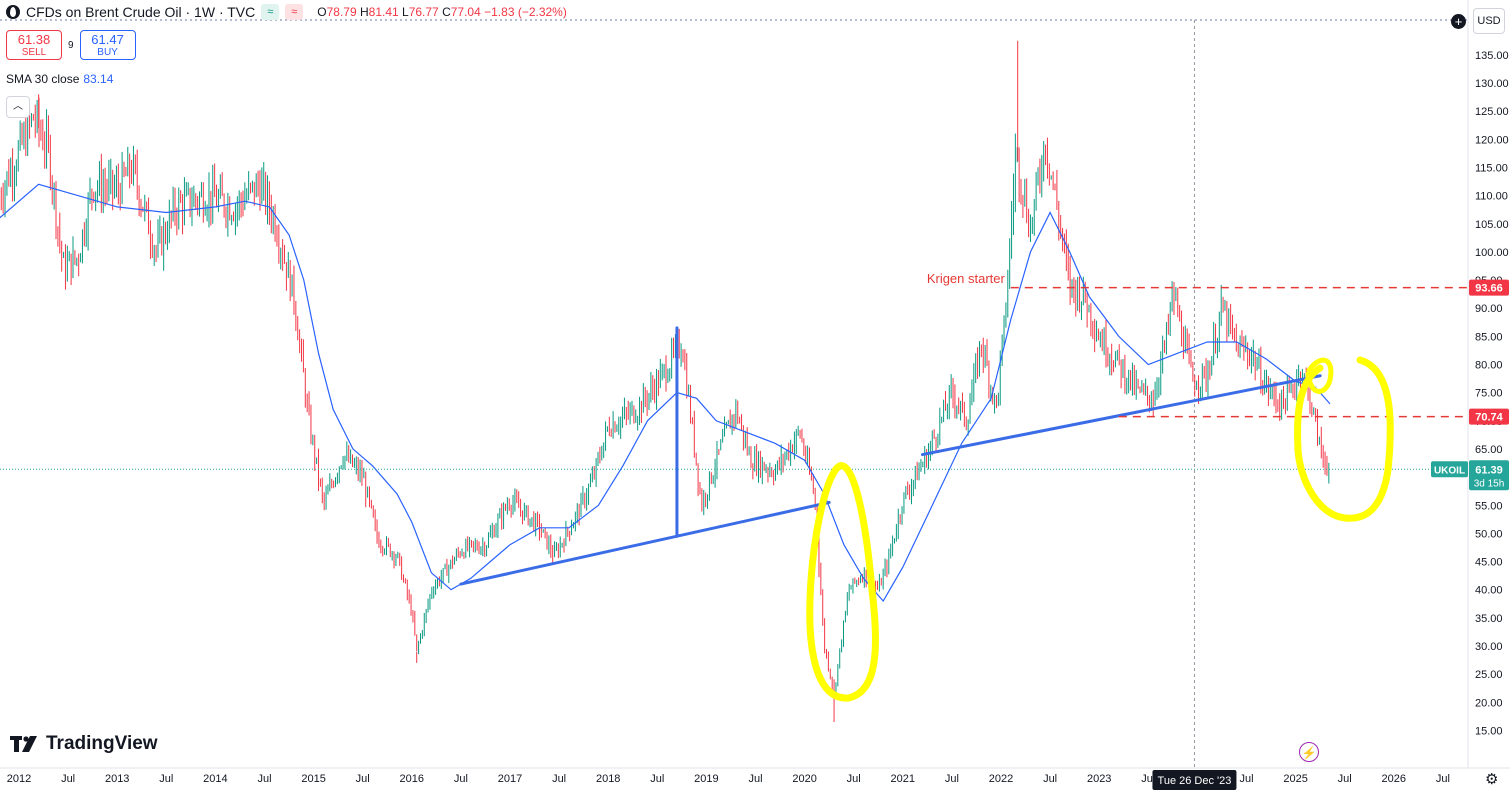 The width and height of the screenshot is (1510, 795). What do you see at coordinates (1489, 619) in the screenshot?
I see `y-tick-label: 35.00` at bounding box center [1489, 619].